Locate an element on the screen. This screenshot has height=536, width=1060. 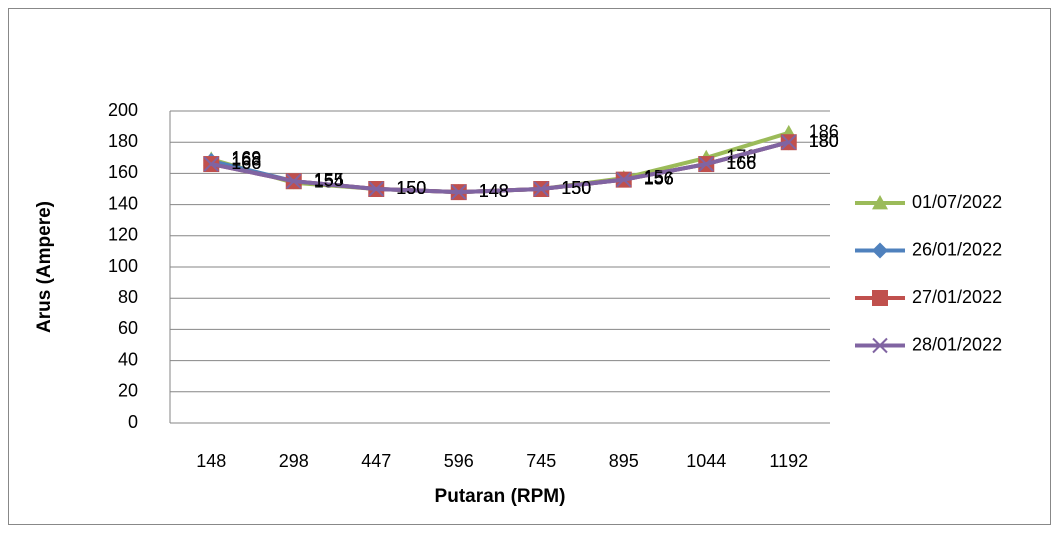
data-label: 169 is located at coordinates (246, 158).